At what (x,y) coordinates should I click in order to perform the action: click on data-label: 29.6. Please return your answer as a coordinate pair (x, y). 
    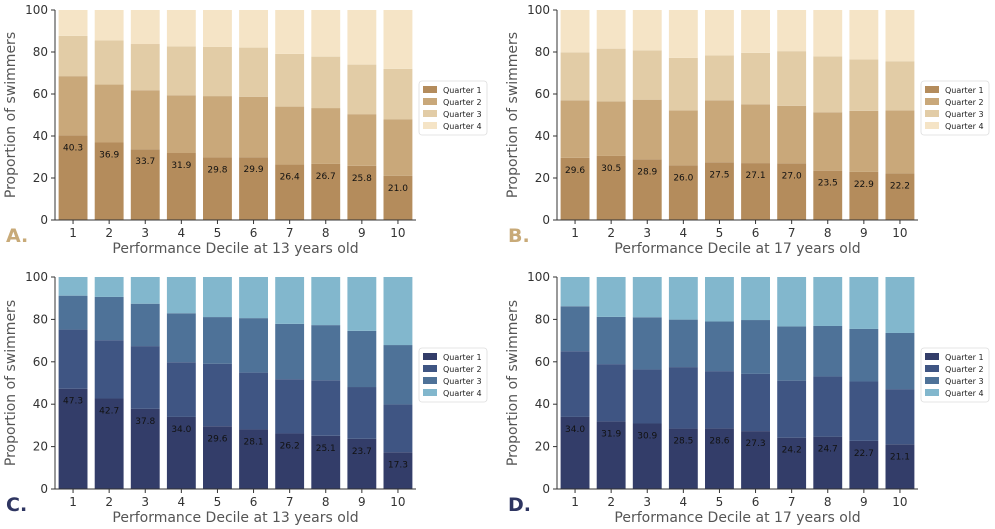
    Looking at the image, I should click on (217, 439).